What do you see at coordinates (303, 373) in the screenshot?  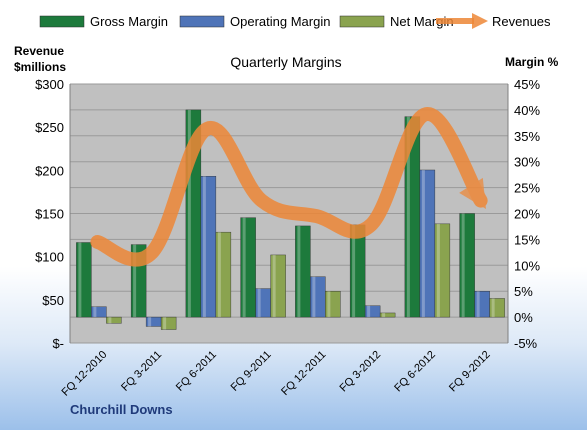 I see `category-label: FQ 12-2011` at bounding box center [303, 373].